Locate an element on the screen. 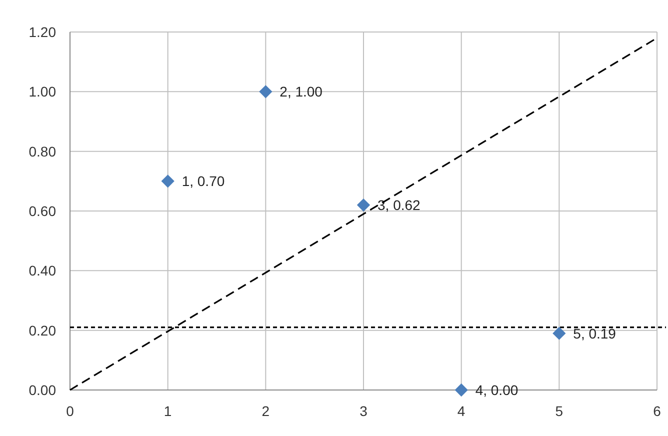 The width and height of the screenshot is (668, 436). y-tick-label: 0.00 is located at coordinates (42, 390).